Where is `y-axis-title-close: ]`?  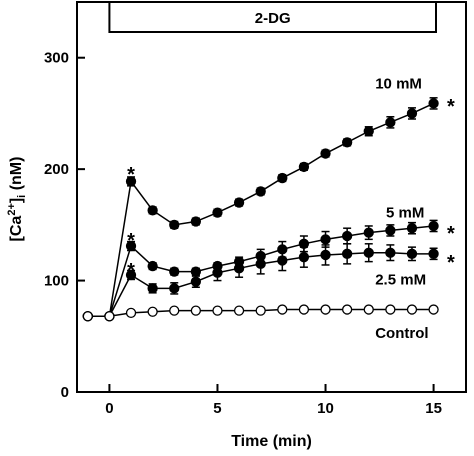 y-axis-title-close: ] is located at coordinates (16, 200).